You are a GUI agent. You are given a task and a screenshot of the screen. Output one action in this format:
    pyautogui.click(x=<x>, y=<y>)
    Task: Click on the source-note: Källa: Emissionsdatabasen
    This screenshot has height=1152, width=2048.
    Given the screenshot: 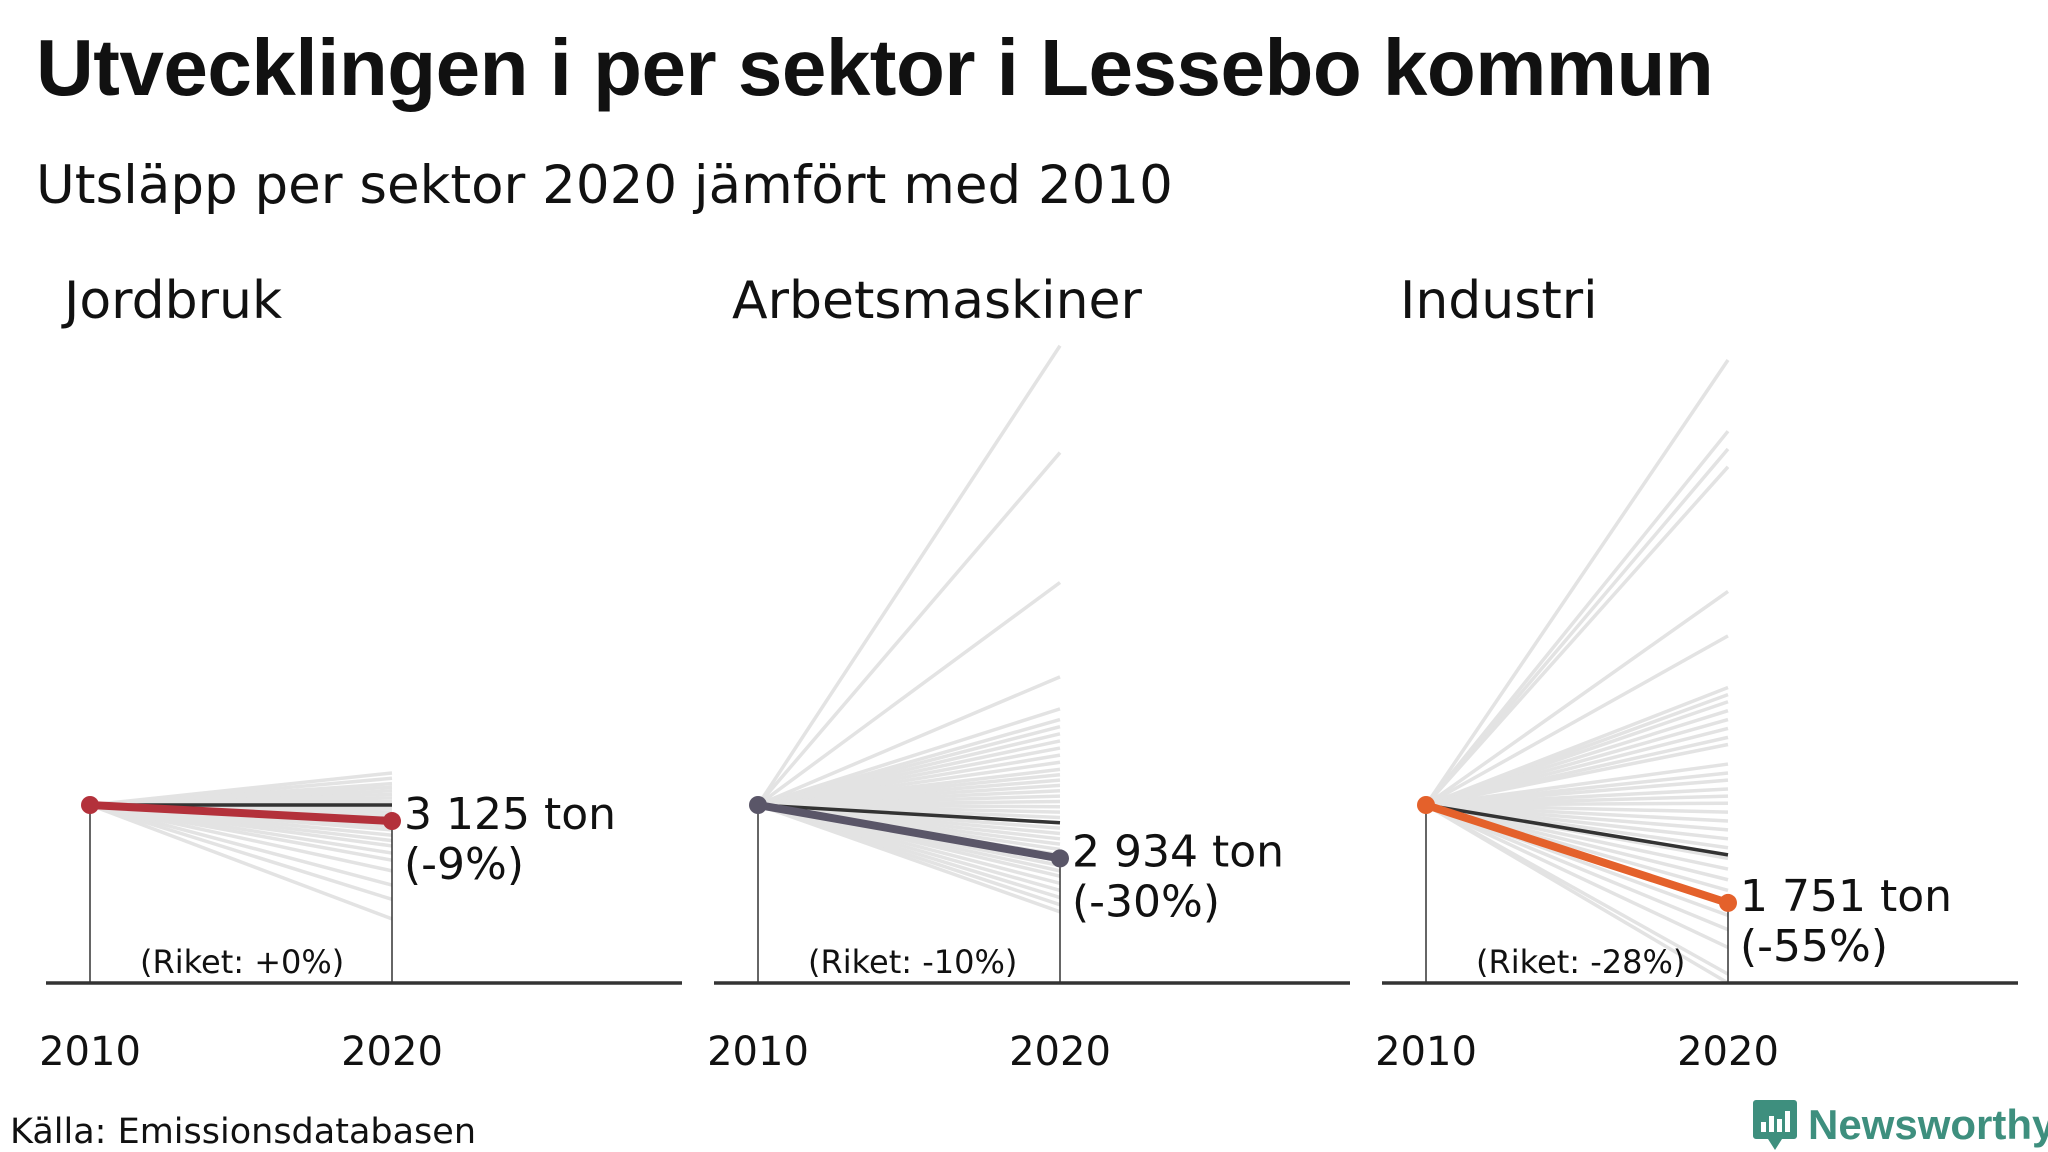 What is the action you would take?
    pyautogui.click(x=243, y=1132)
    